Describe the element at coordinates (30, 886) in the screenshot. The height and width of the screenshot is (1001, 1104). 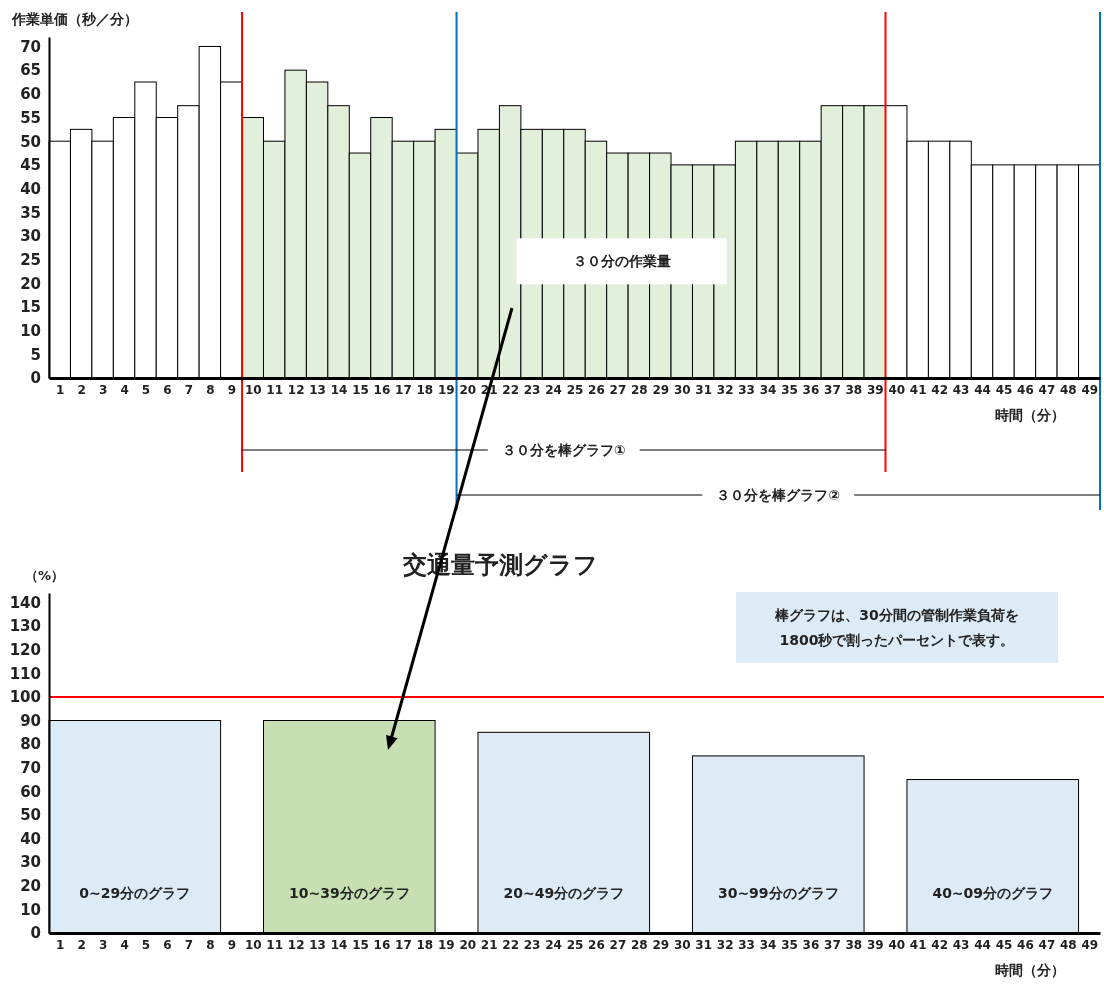
I see `y-tick-label: 20` at that location.